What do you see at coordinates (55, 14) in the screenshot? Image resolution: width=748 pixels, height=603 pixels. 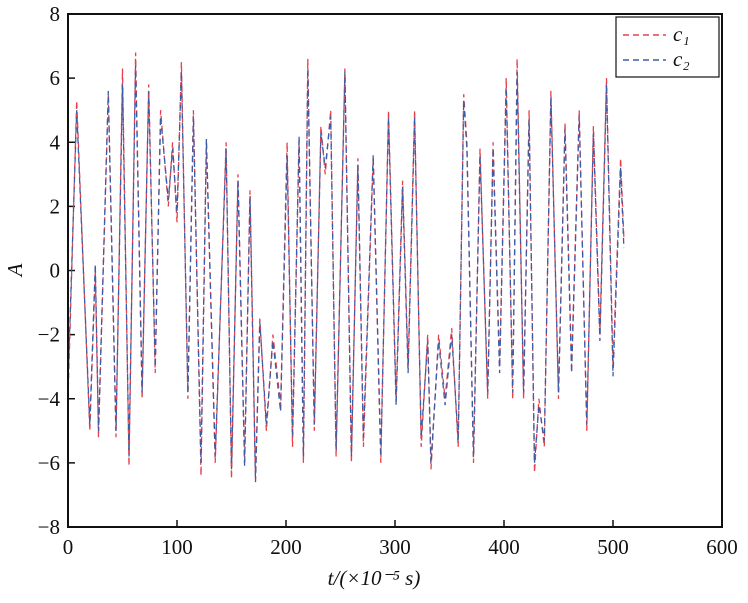 I see `y-tick-label: 8` at bounding box center [55, 14].